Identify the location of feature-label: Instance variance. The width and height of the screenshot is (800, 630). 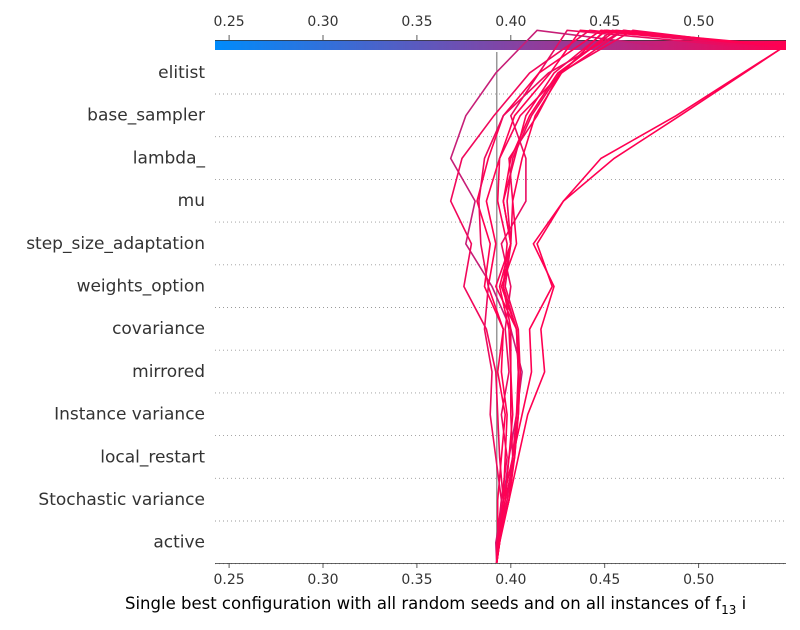
(129, 415).